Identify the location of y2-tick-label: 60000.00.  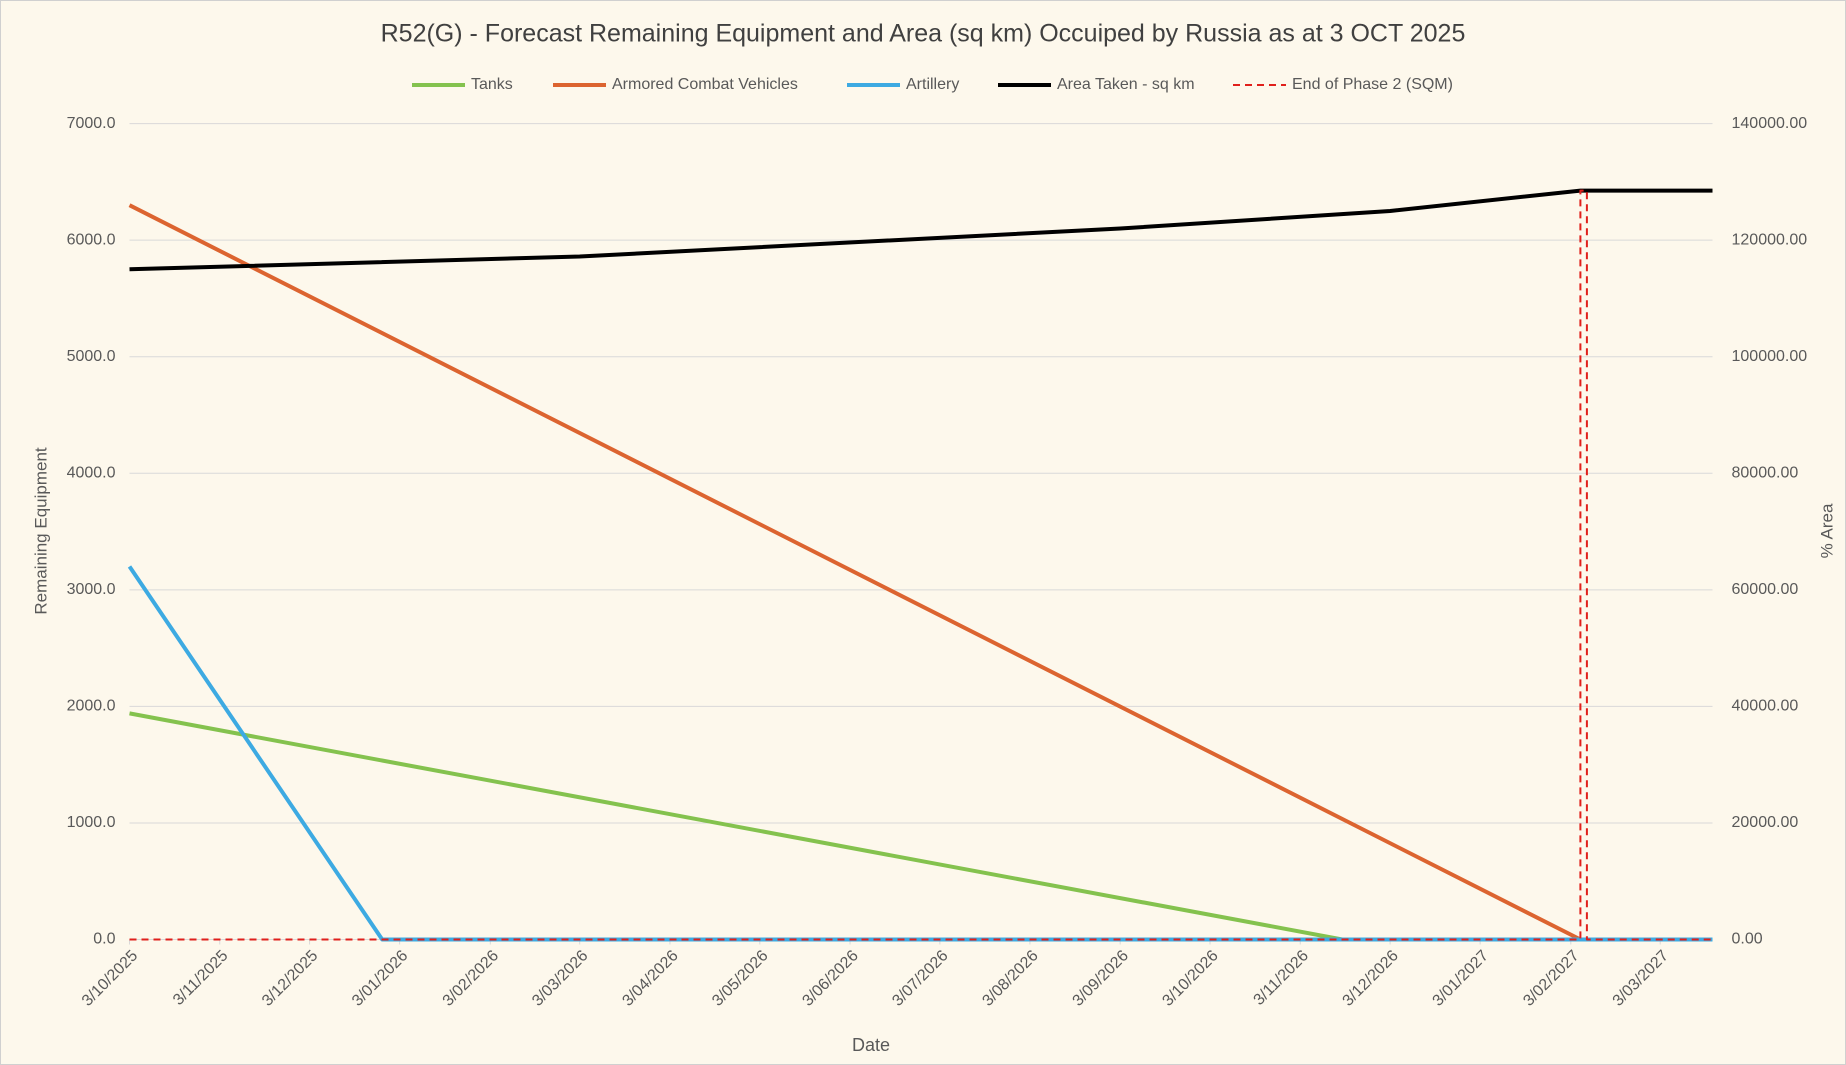
(1765, 589).